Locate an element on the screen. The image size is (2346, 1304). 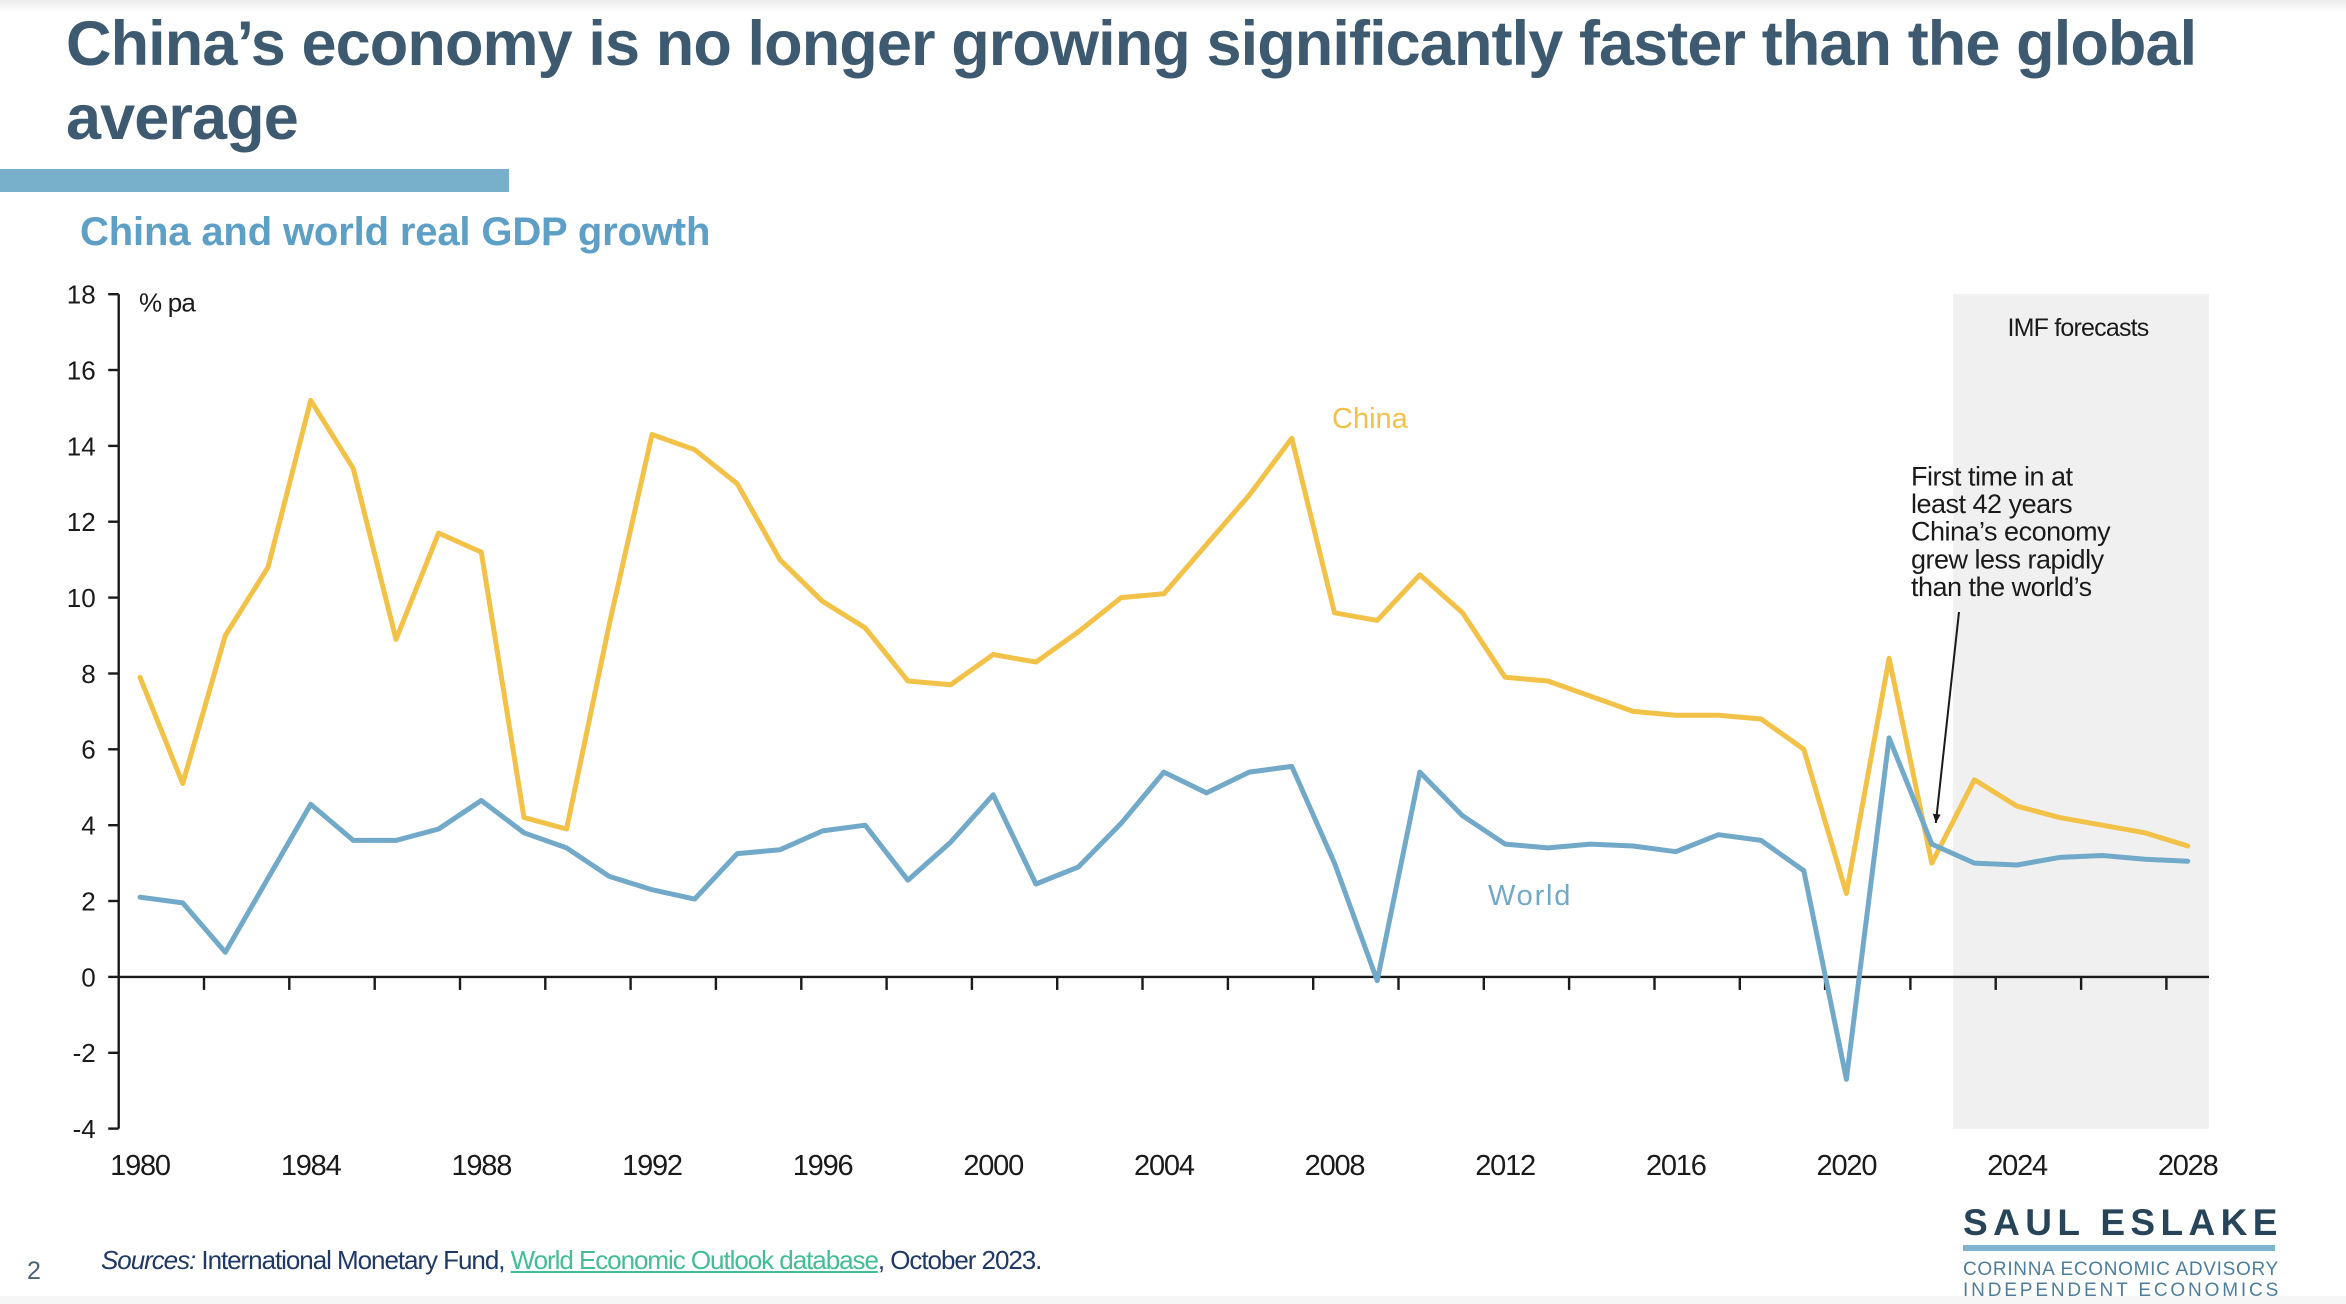
svg-text: 2012 is located at coordinates (1505, 1166).